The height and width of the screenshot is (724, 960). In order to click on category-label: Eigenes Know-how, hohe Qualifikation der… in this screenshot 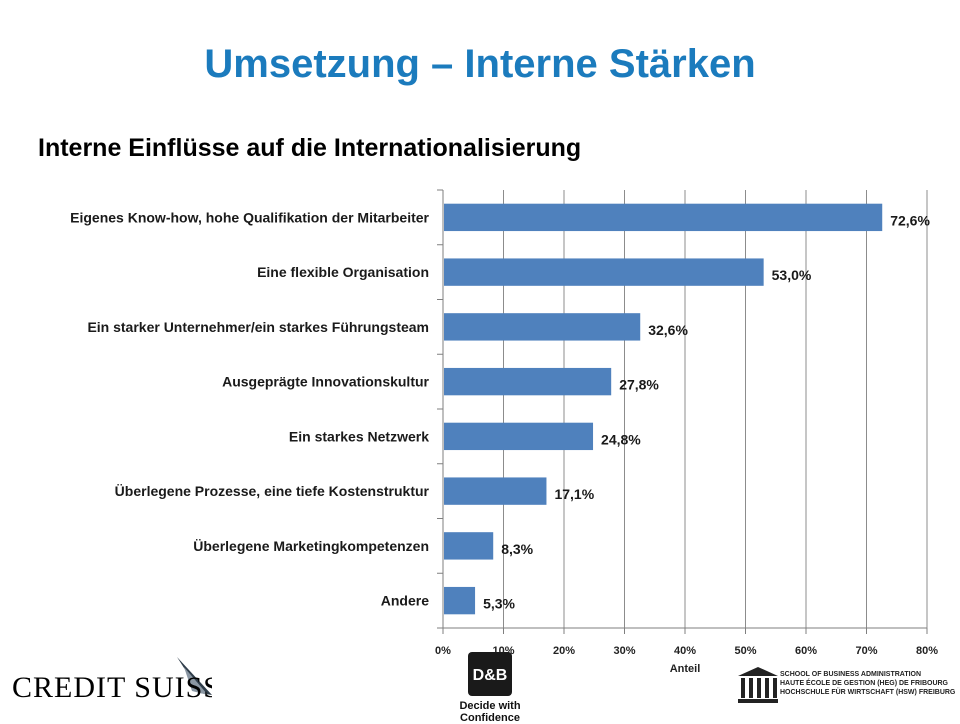, I will do `click(249, 217)`.